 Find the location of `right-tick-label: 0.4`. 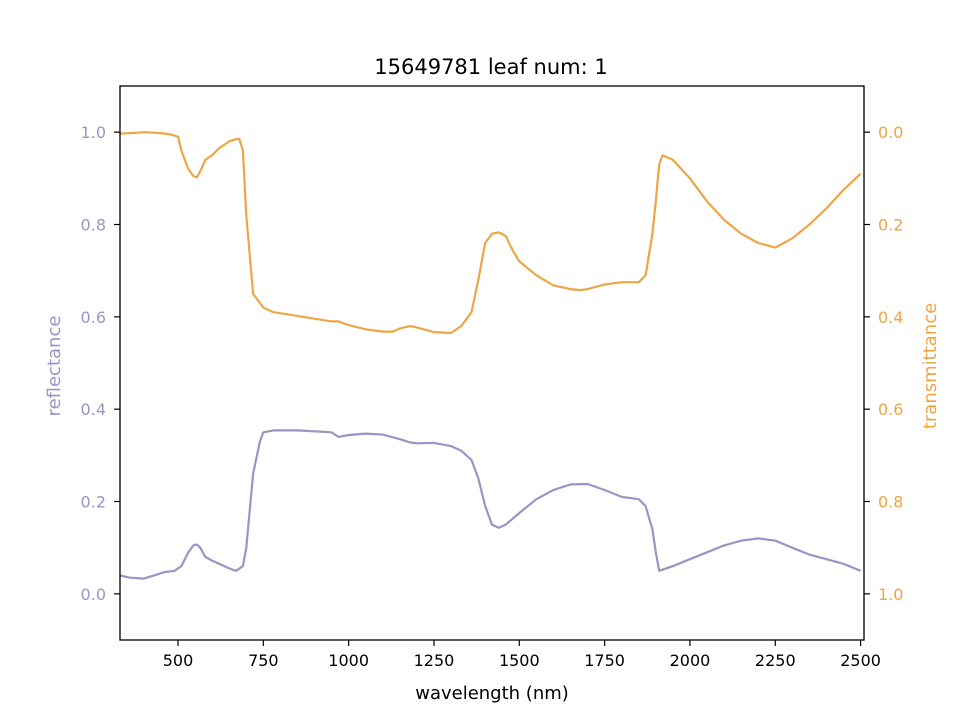

right-tick-label: 0.4 is located at coordinates (890, 317).